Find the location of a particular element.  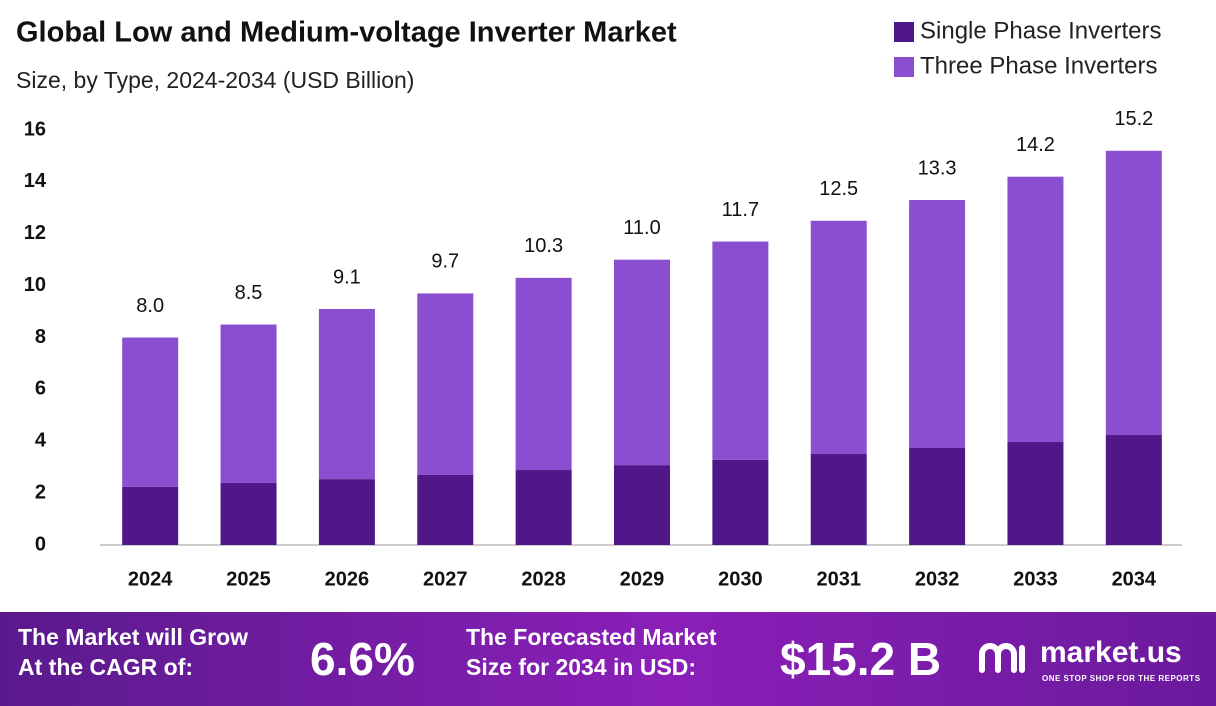

legend-label: Single Phase Inverters is located at coordinates (1040, 30).